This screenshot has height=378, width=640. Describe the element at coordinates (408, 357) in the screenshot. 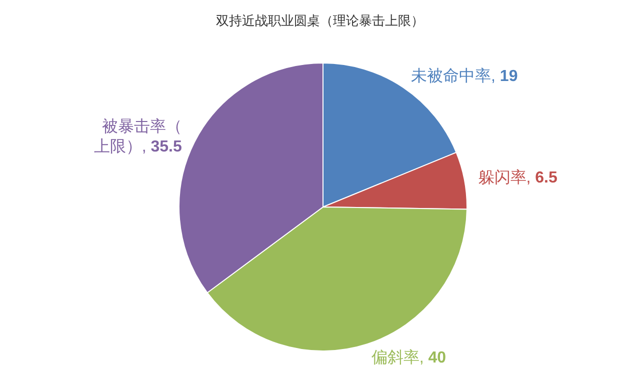

I see `slice-label: 偏斜率, 40` at that location.